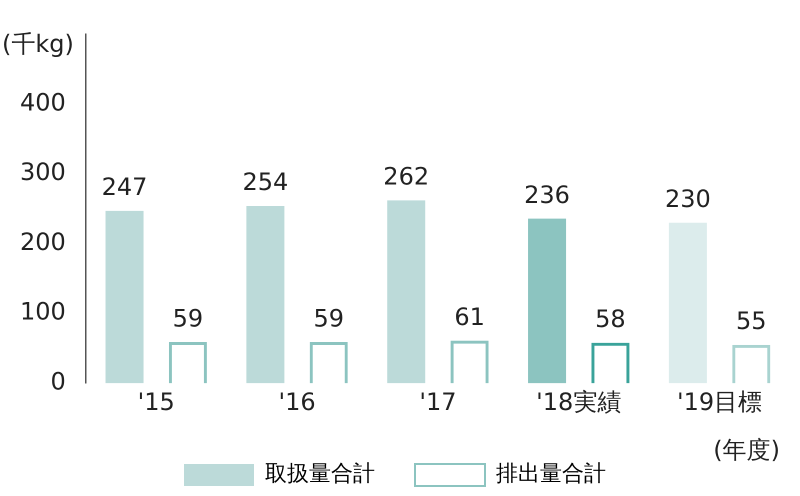 The width and height of the screenshot is (800, 496). I want to click on data-label: 236, so click(547, 194).